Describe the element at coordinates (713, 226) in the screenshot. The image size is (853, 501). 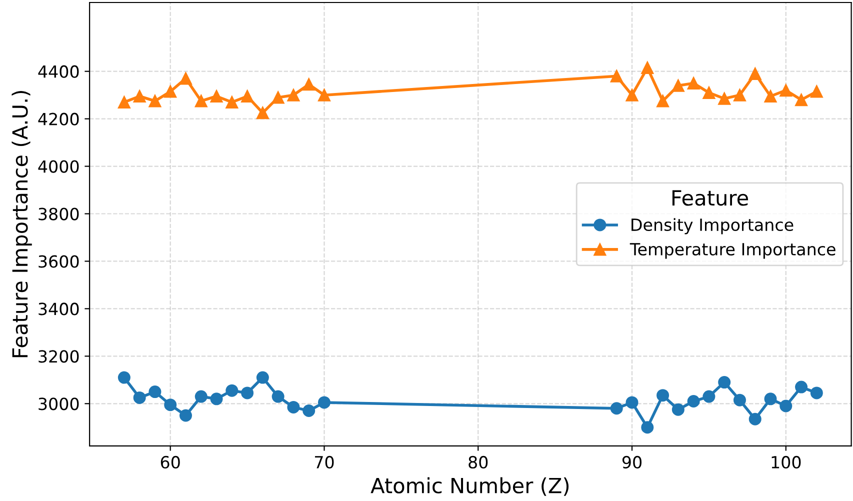
I see `legend-label: Density Importance` at that location.